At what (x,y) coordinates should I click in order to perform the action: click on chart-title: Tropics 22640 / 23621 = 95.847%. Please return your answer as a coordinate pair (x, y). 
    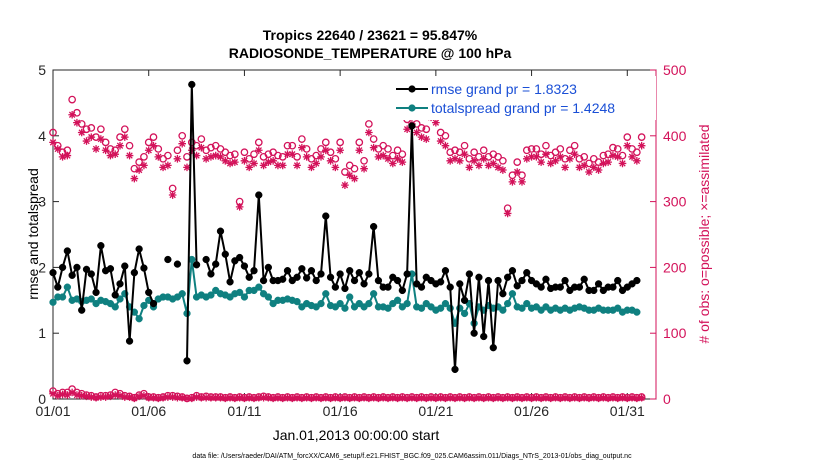
    Looking at the image, I should click on (370, 35).